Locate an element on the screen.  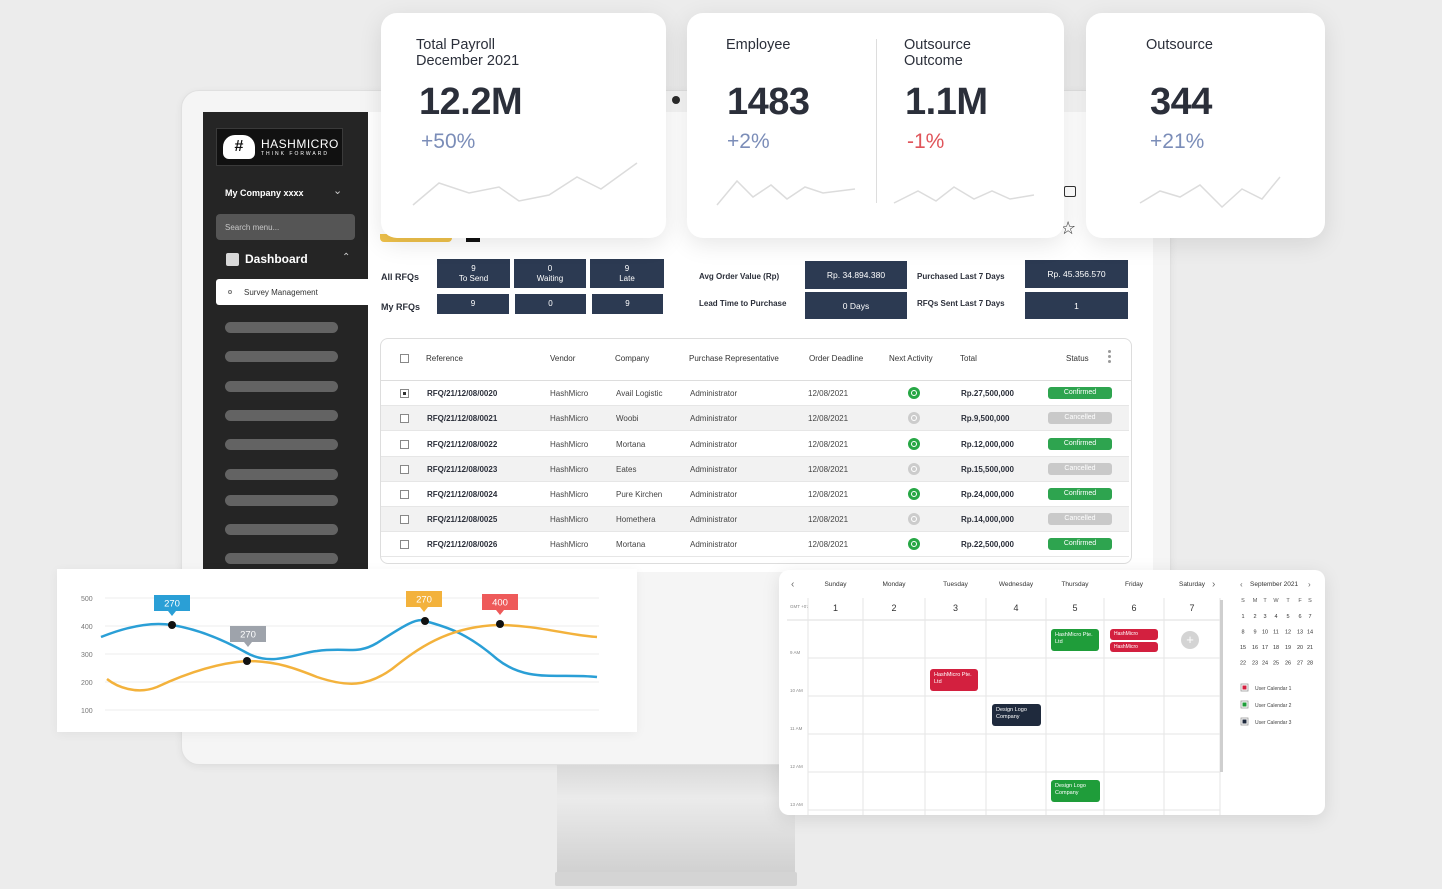
kpi-card-payroll: Total Payroll December 2021 12.2M +50% is located at coordinates (523, 125).